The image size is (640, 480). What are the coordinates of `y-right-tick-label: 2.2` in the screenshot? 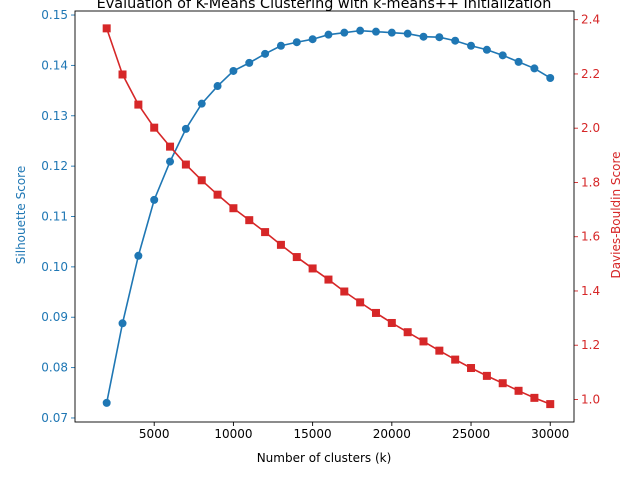 It's located at (590, 74).